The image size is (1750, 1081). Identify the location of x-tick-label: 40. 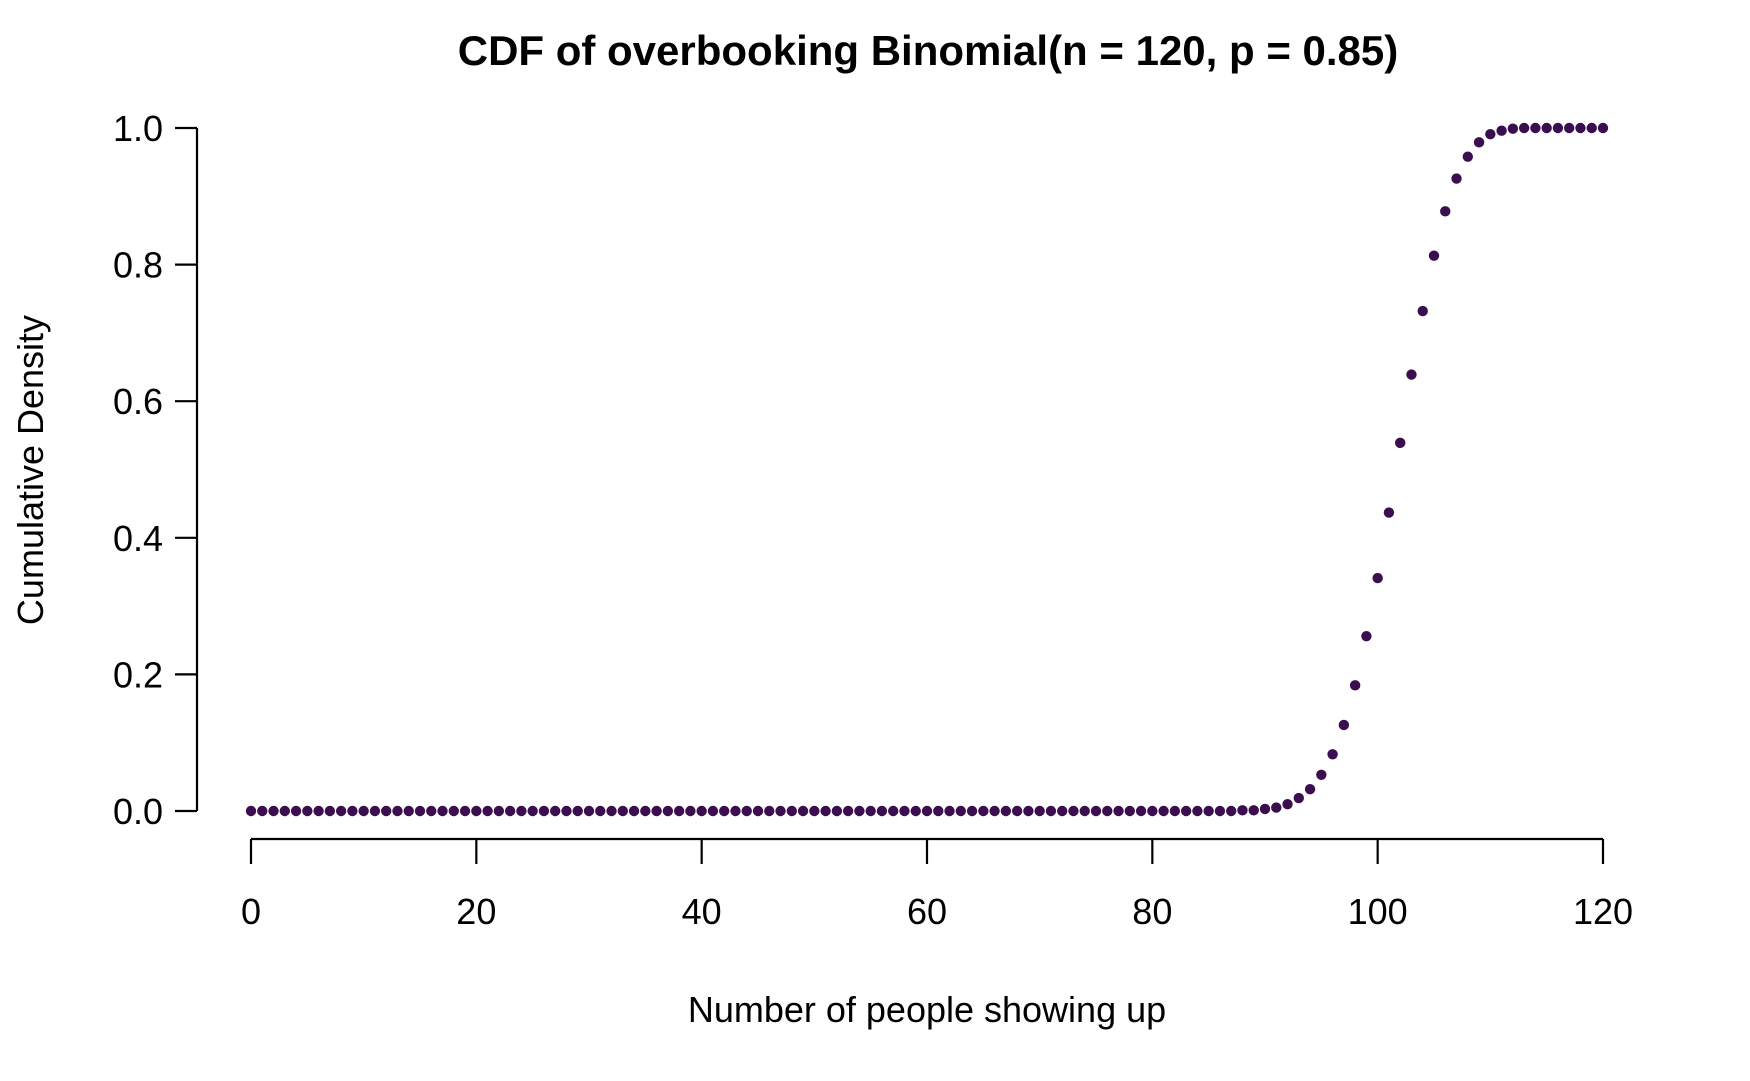
(702, 911).